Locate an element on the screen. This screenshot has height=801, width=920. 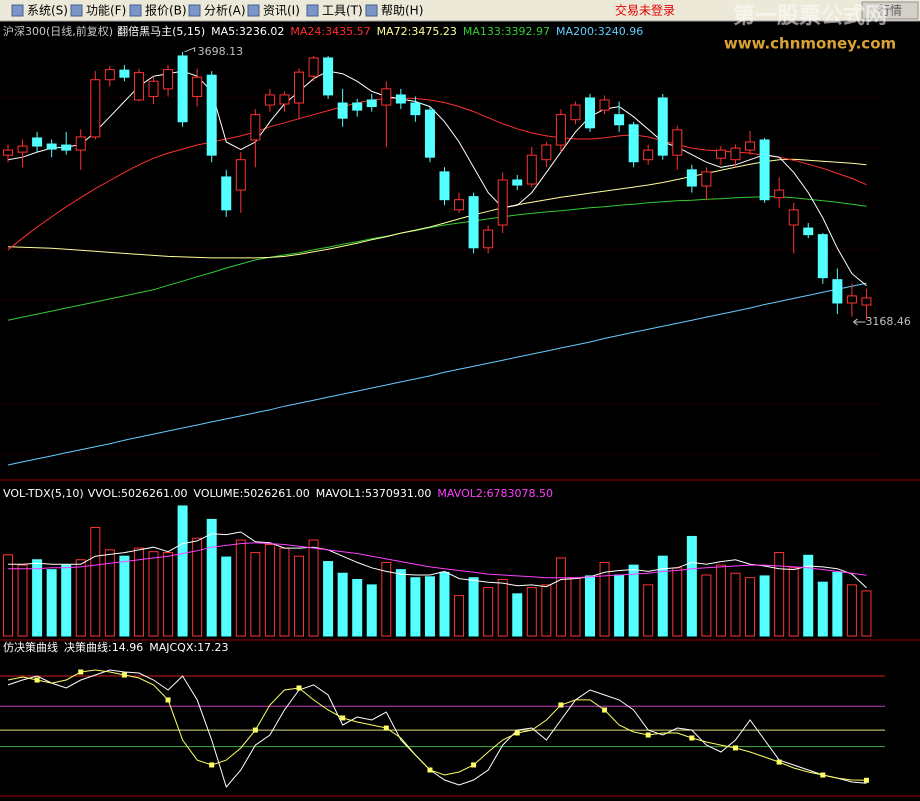
legend-value: 5026261.00 is located at coordinates (276, 493).